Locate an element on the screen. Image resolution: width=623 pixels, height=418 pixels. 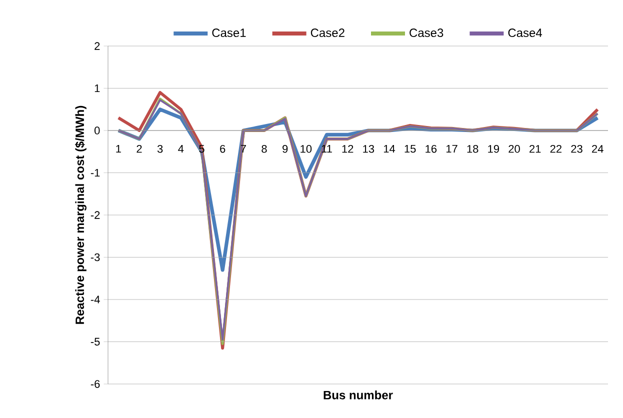
x-tick-label: 12 is located at coordinates (348, 148).